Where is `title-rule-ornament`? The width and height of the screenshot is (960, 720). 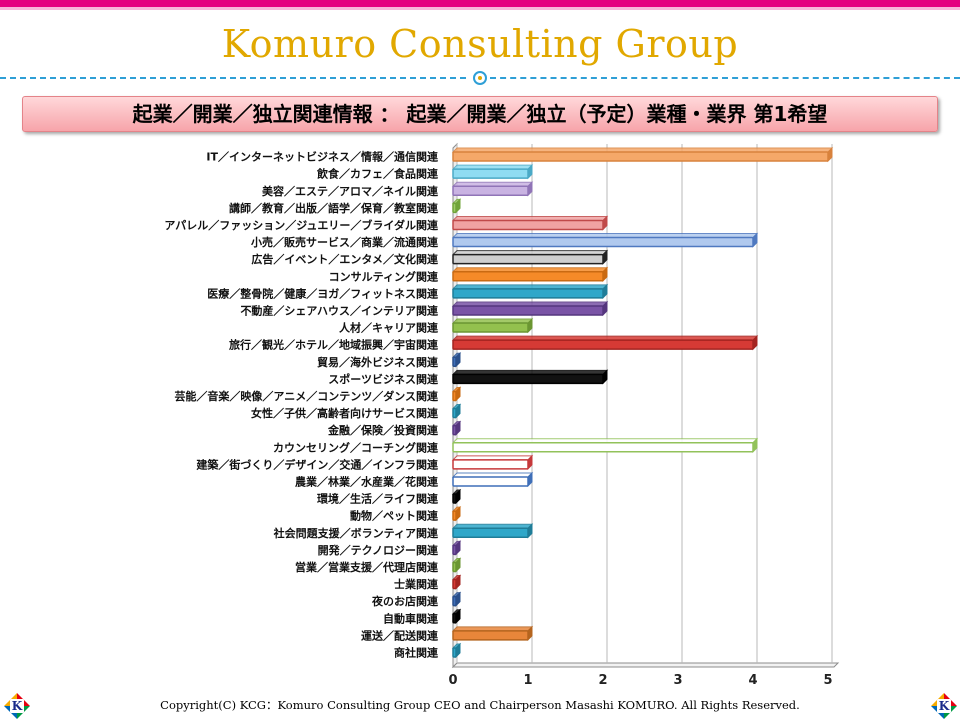 title-rule-ornament is located at coordinates (480, 78).